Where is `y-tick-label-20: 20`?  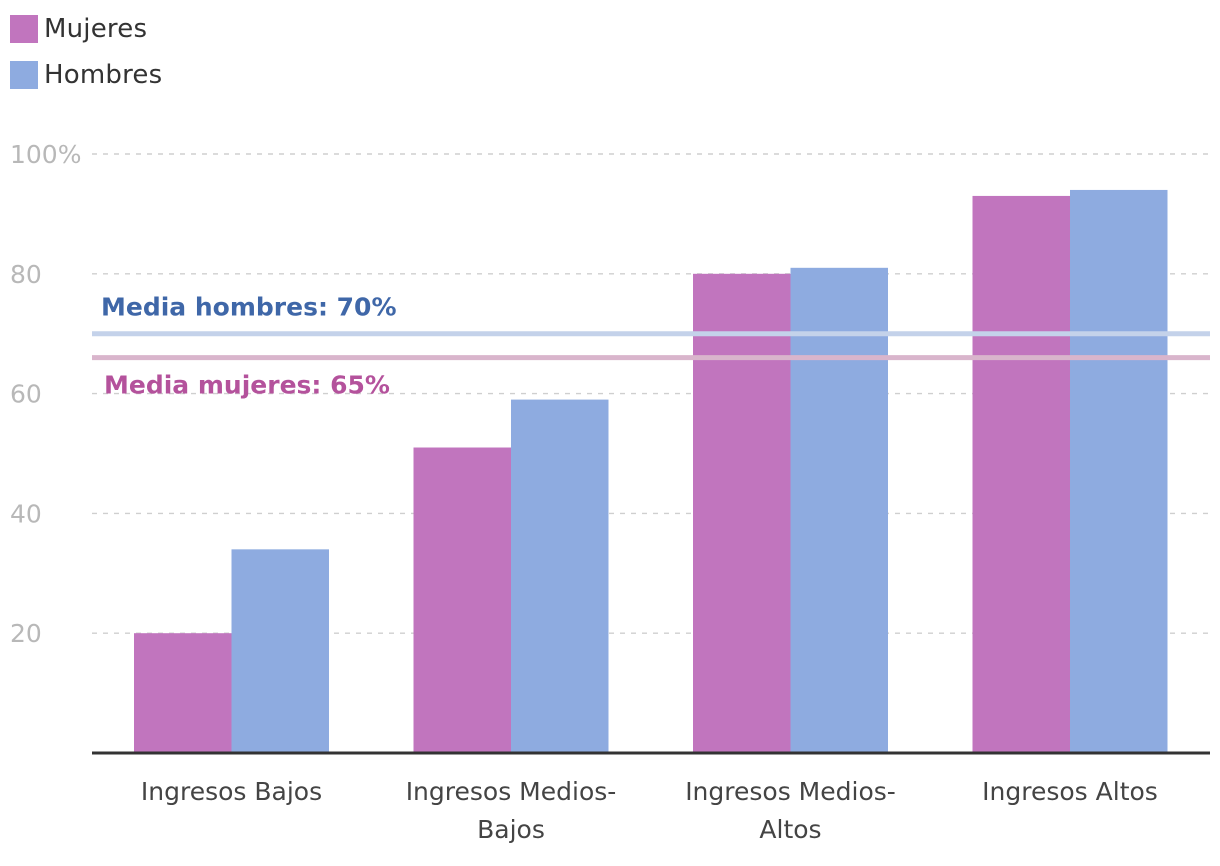
y-tick-label-20: 20 is located at coordinates (26, 633).